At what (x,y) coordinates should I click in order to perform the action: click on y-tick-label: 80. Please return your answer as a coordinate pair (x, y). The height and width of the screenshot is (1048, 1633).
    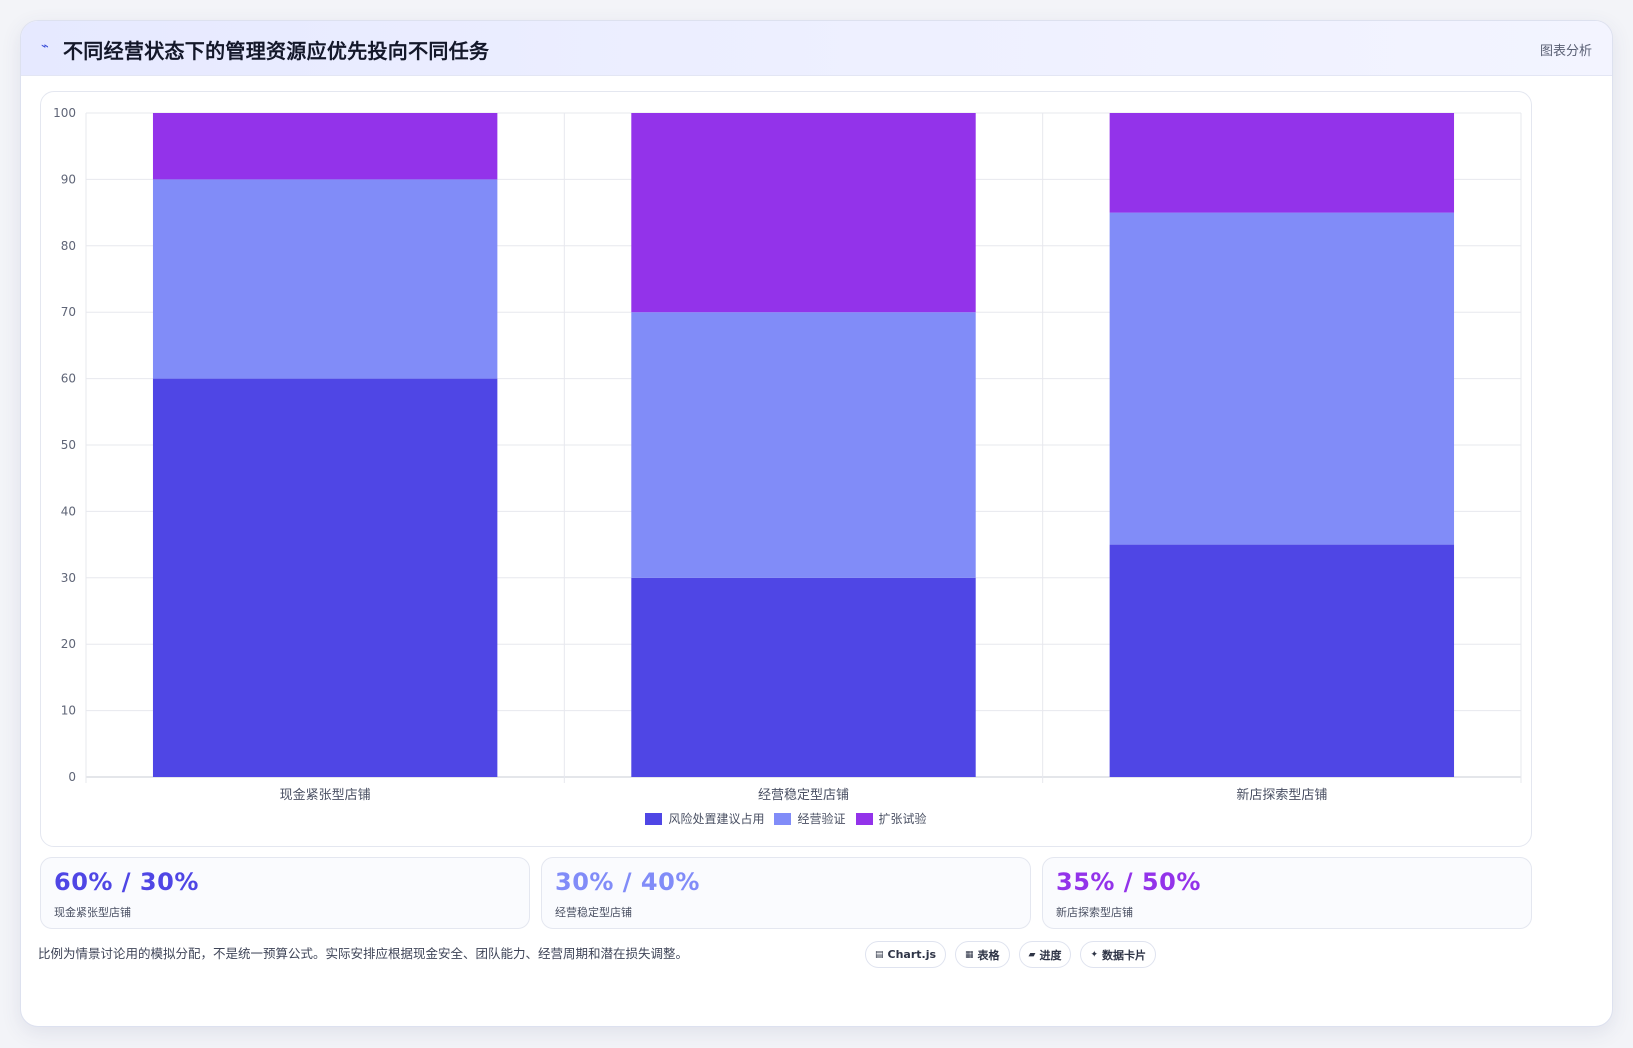
    Looking at the image, I should click on (68, 246).